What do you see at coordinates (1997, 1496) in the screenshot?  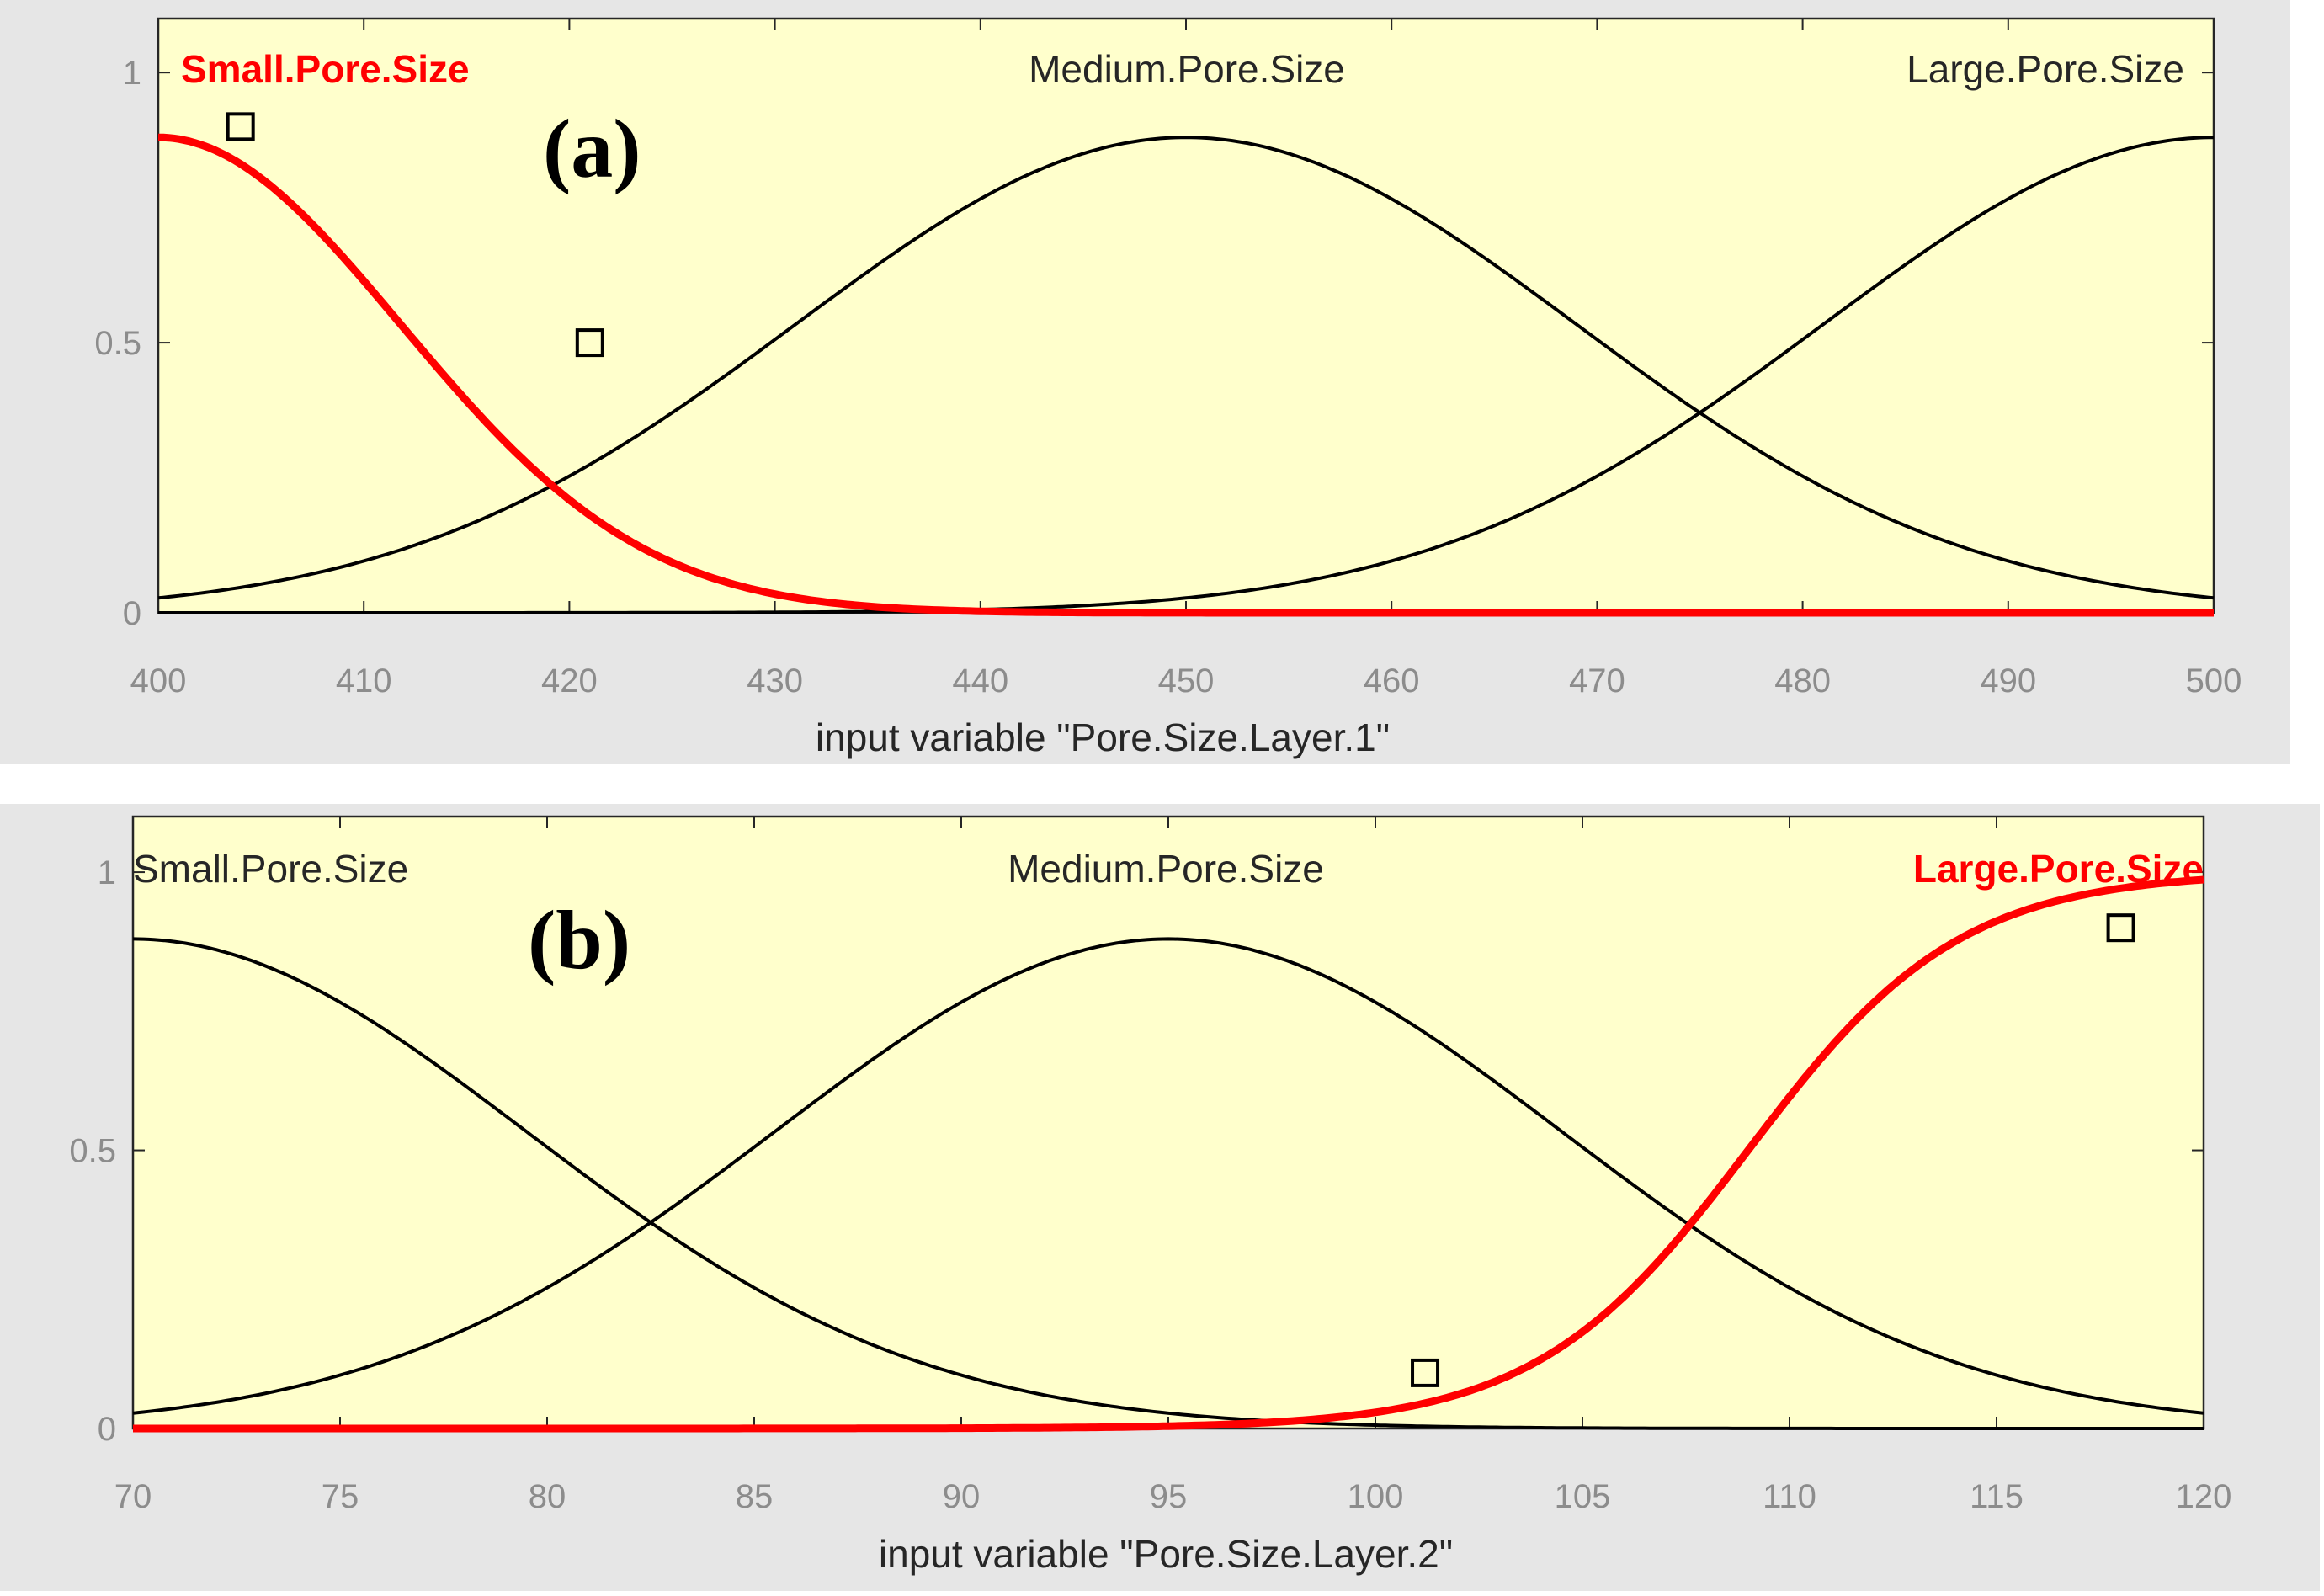 I see `x-tick-label: 115` at bounding box center [1997, 1496].